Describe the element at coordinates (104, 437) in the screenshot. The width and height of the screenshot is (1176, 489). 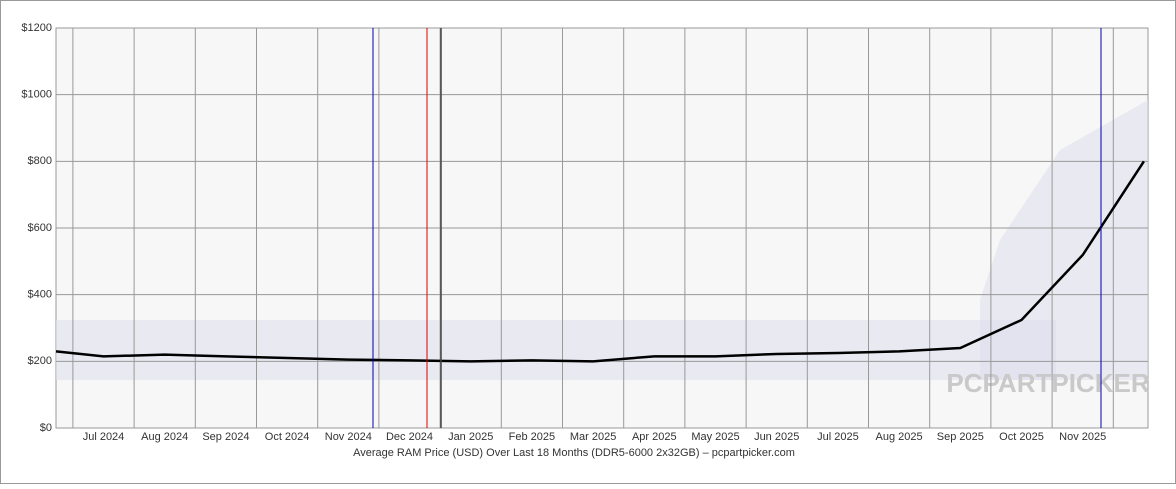
I see `x-tick-label: Jul 2024` at that location.